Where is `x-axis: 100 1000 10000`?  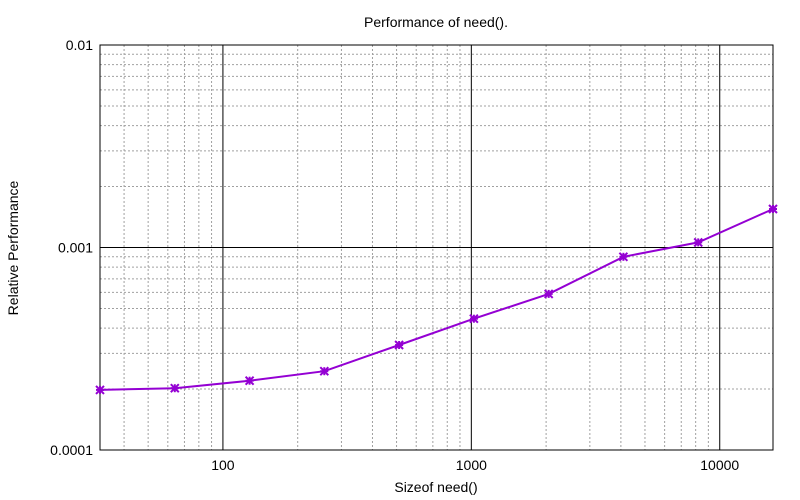
x-axis: 100 1000 10000 is located at coordinates (475, 465).